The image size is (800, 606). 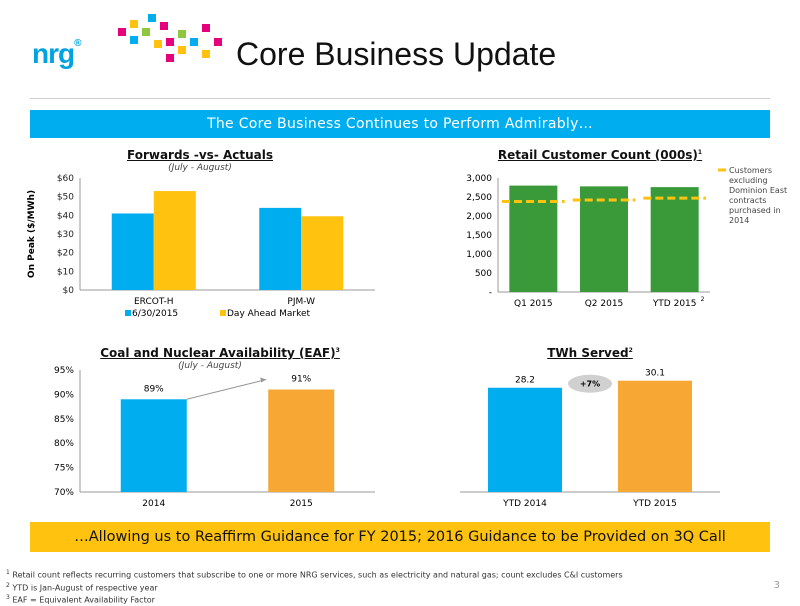 What do you see at coordinates (57, 53) in the screenshot?
I see `nrg-logo: nrg®` at bounding box center [57, 53].